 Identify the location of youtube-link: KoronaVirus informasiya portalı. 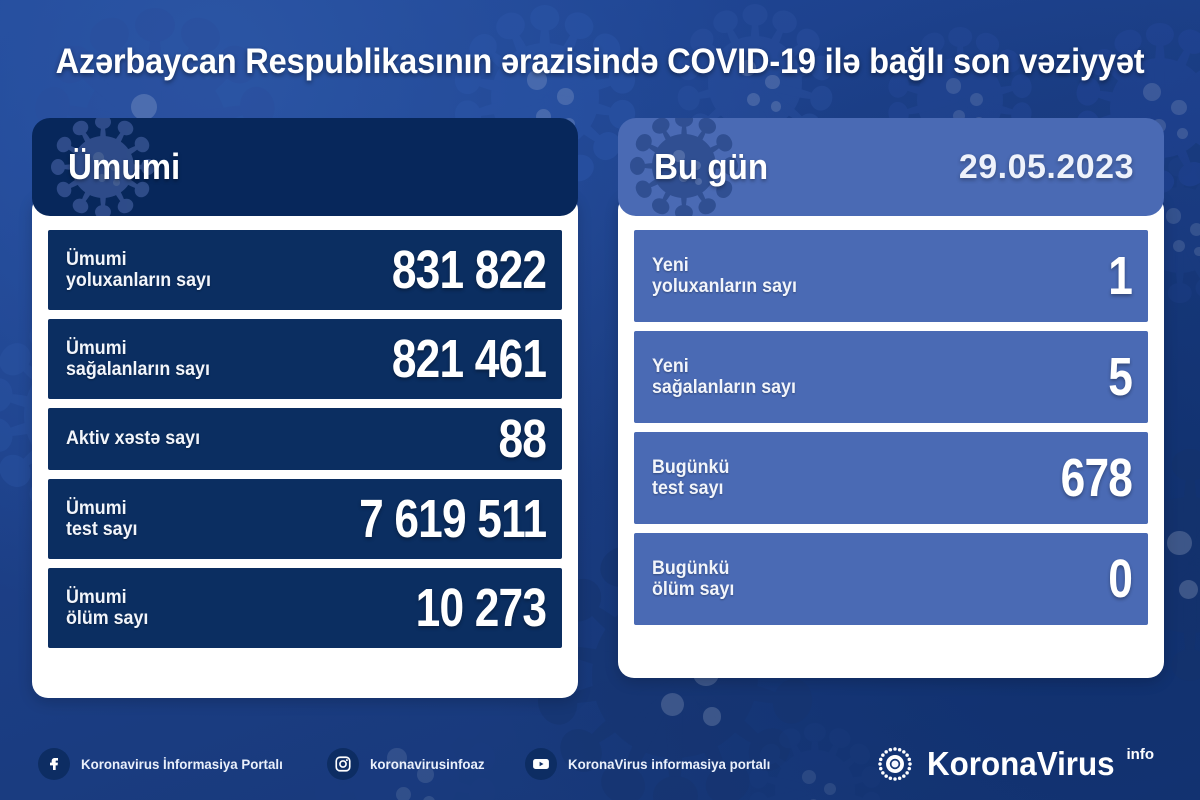
(653, 764).